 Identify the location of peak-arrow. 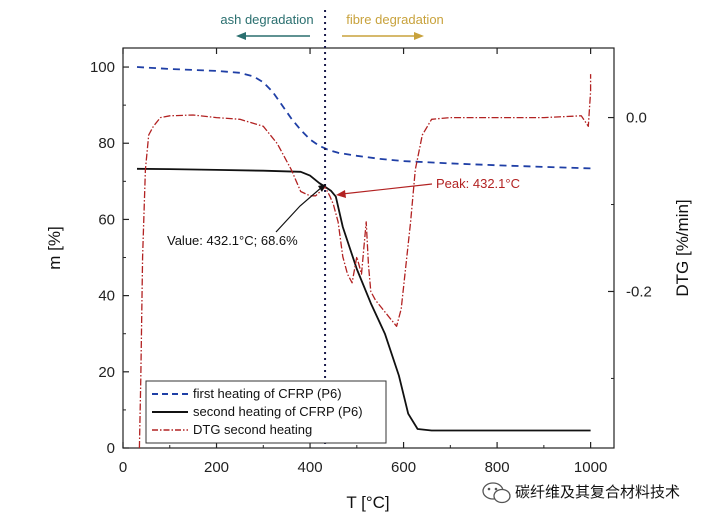
(384, 190).